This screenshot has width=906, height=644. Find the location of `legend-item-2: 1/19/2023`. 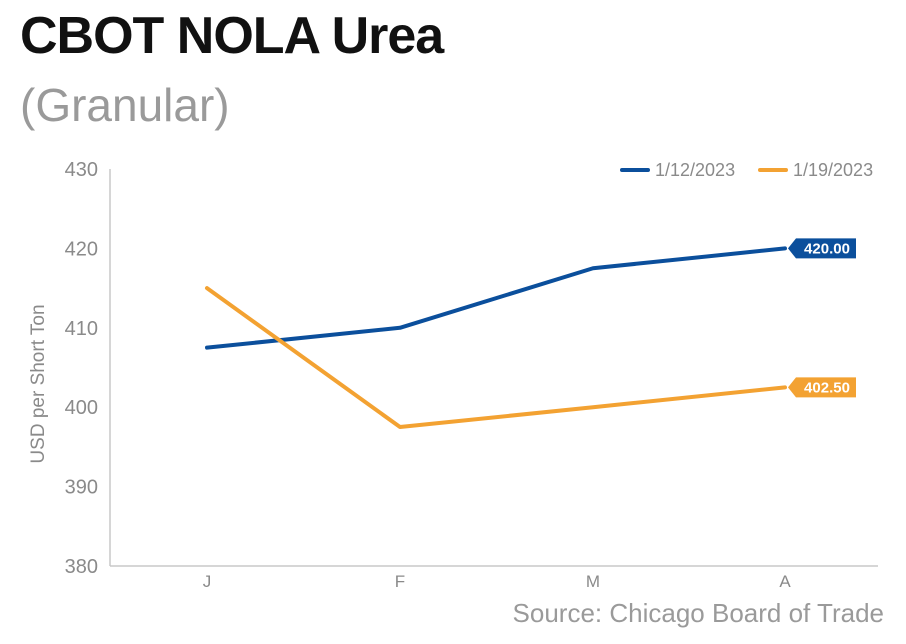

legend-item-2: 1/19/2023 is located at coordinates (815, 170).